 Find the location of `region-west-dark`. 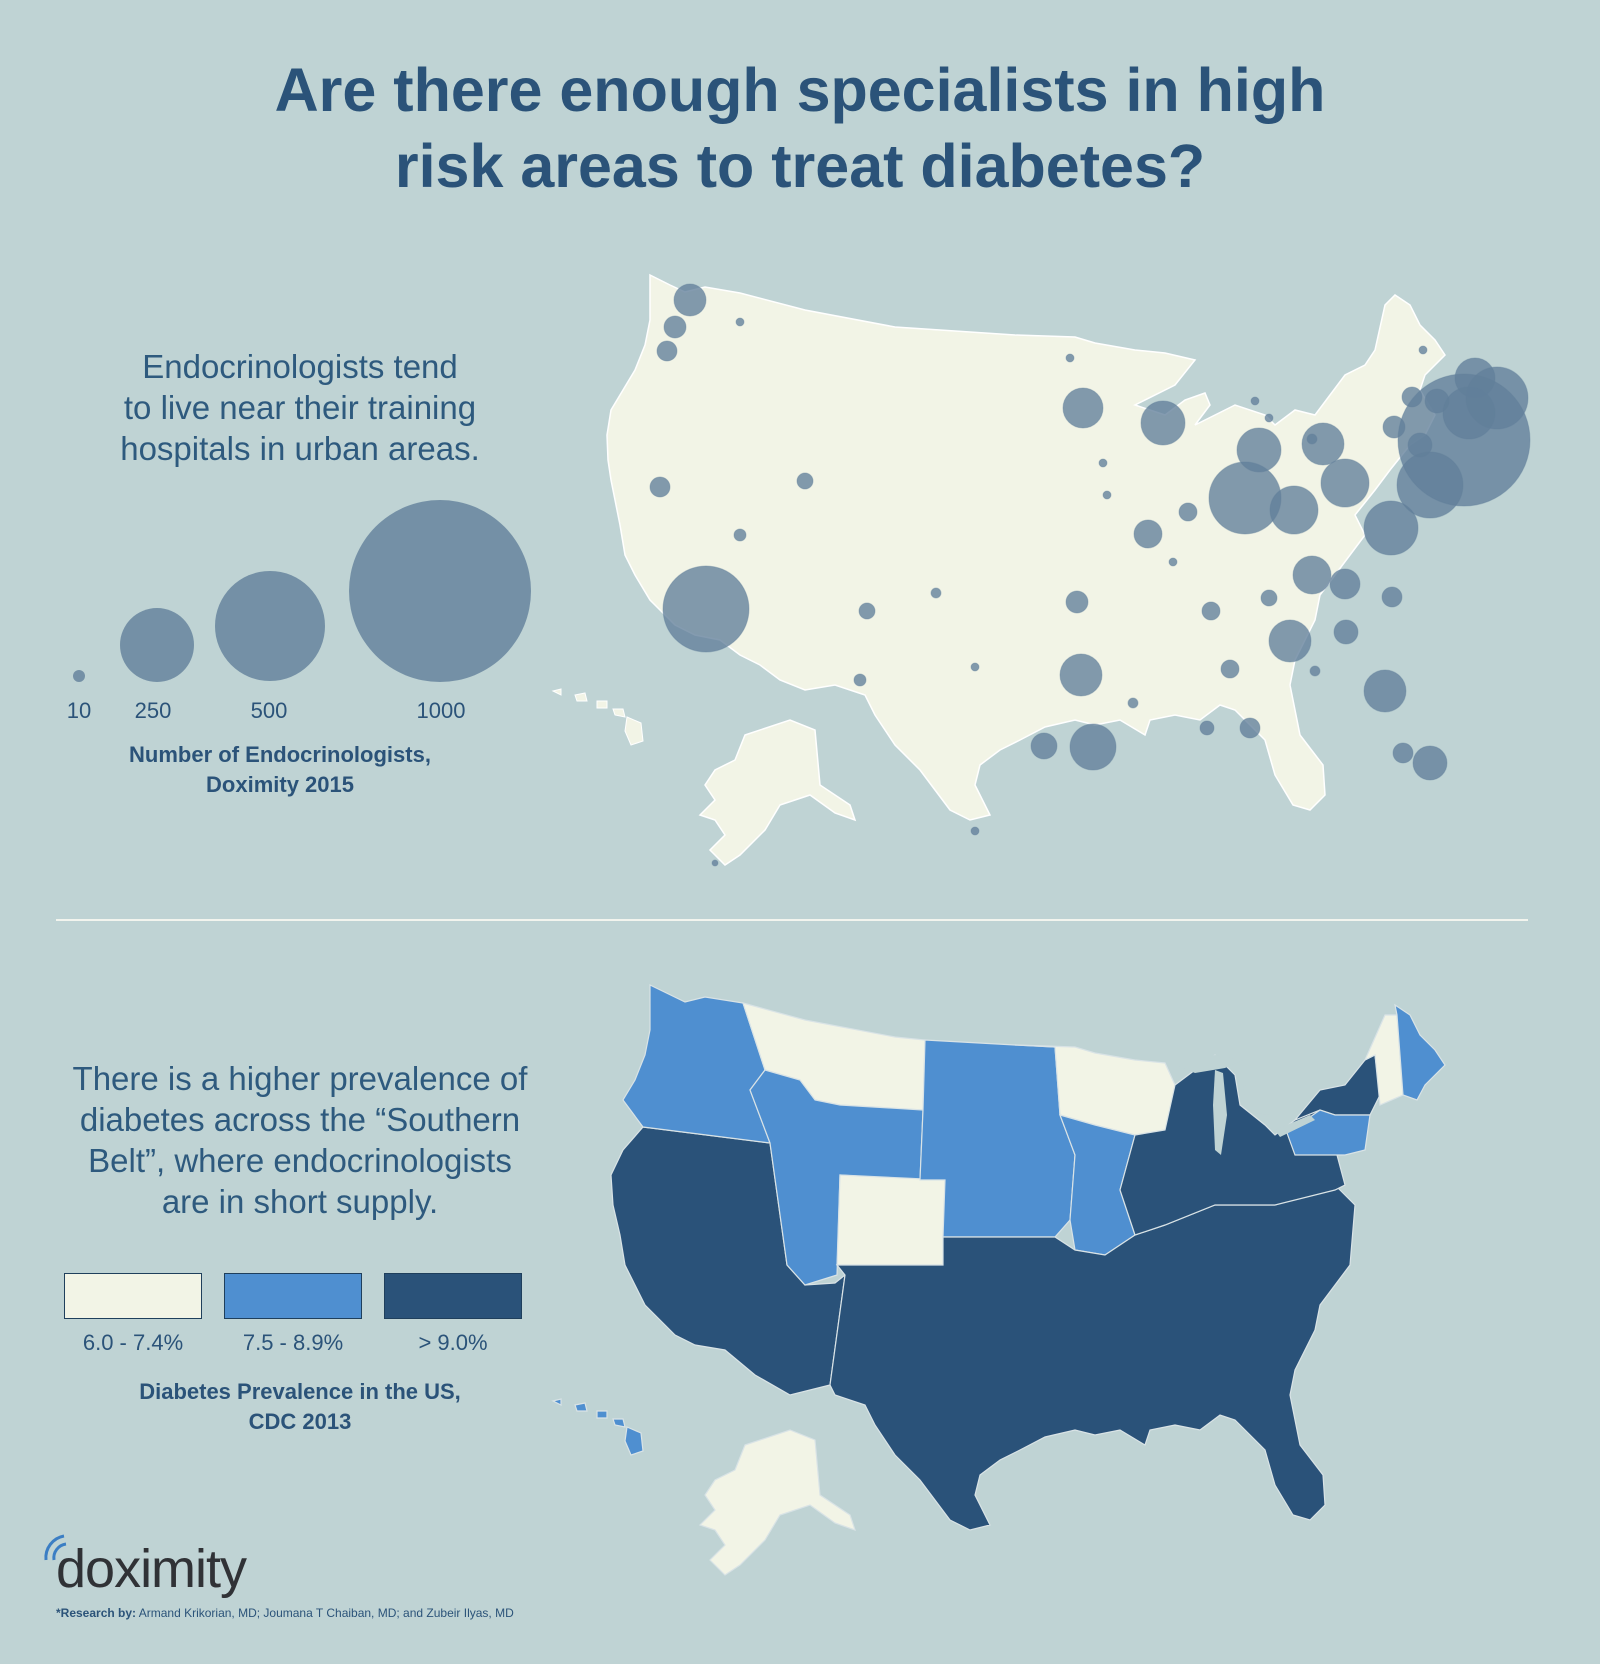

region-west-dark is located at coordinates (728, 1261).